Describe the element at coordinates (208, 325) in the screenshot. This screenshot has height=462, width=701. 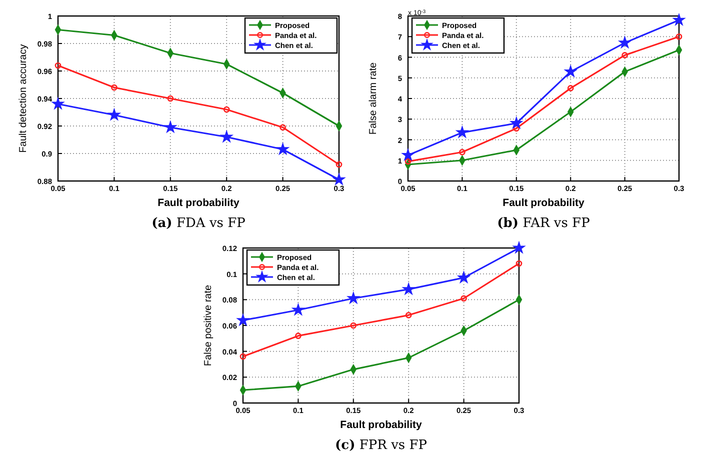
I see `y-axis-title: False positive rate` at that location.